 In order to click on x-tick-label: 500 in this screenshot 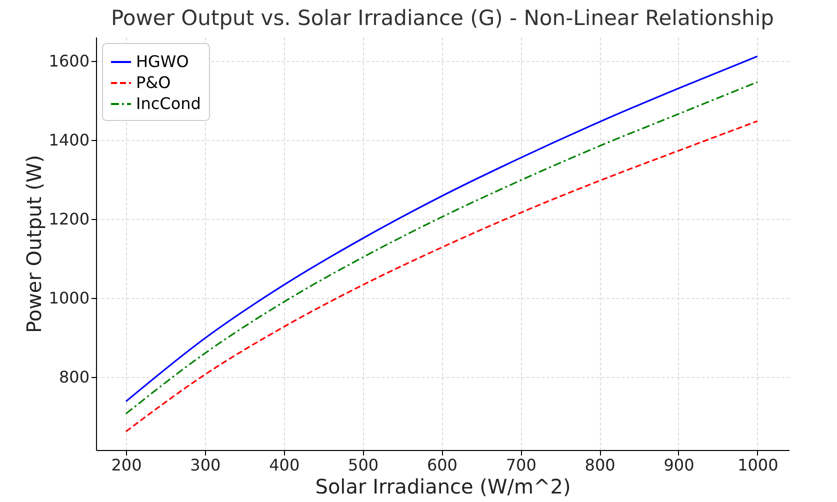, I will do `click(363, 465)`.